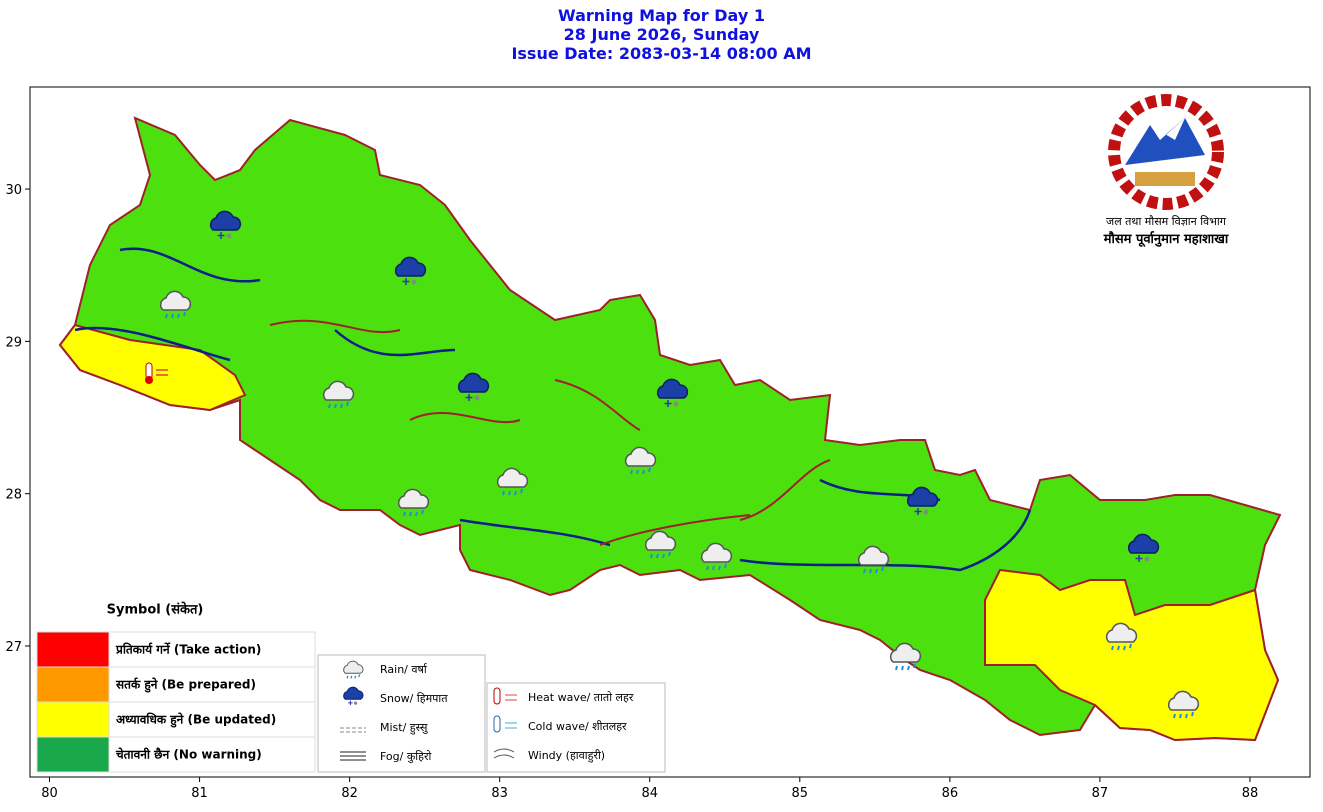 This screenshot has height=812, width=1323. I want to click on x-tick-label: 81, so click(199, 793).